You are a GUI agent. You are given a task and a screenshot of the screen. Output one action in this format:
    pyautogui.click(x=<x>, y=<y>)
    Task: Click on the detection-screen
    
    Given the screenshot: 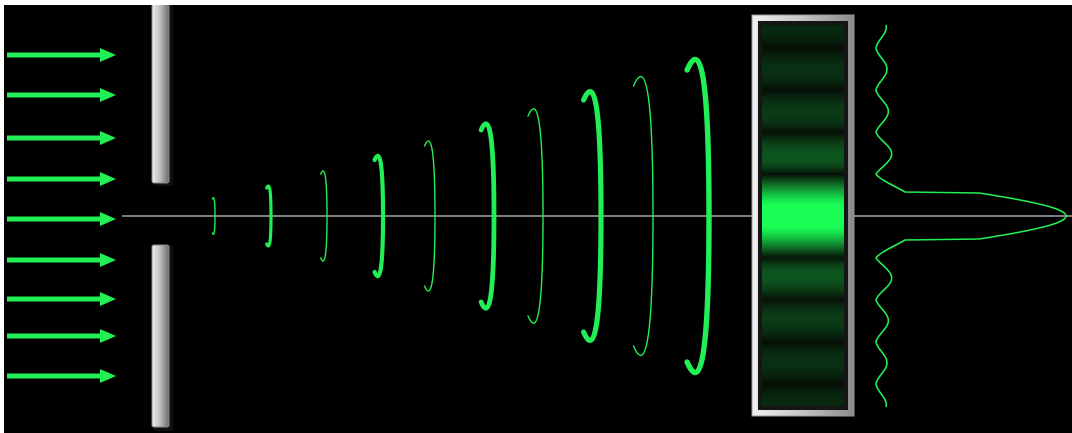 What is the action you would take?
    pyautogui.click(x=803, y=215)
    